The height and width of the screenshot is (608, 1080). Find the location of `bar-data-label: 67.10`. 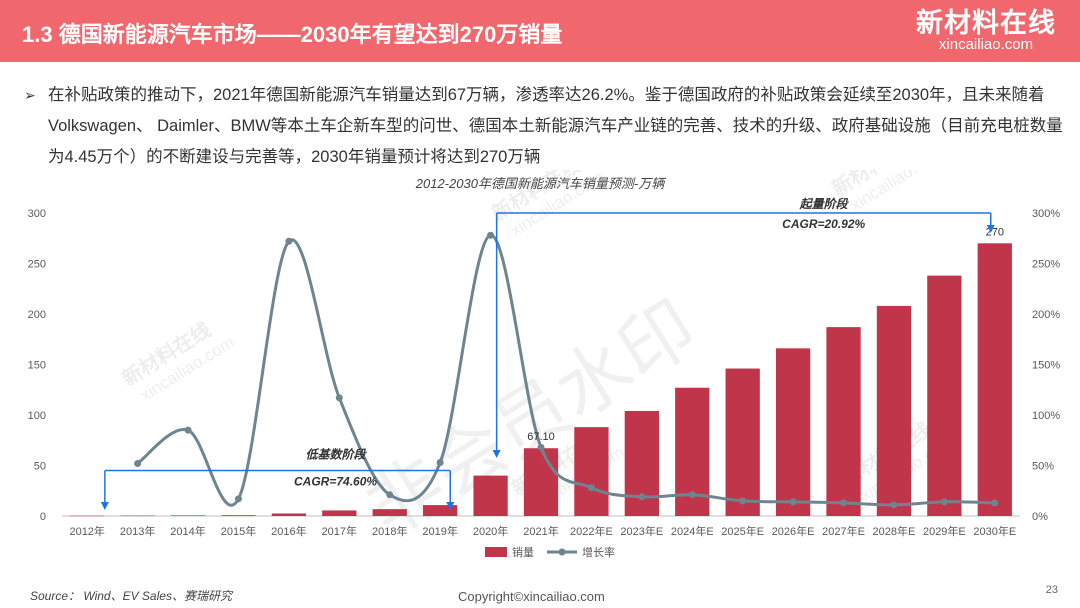

bar-data-label: 67.10 is located at coordinates (541, 437).